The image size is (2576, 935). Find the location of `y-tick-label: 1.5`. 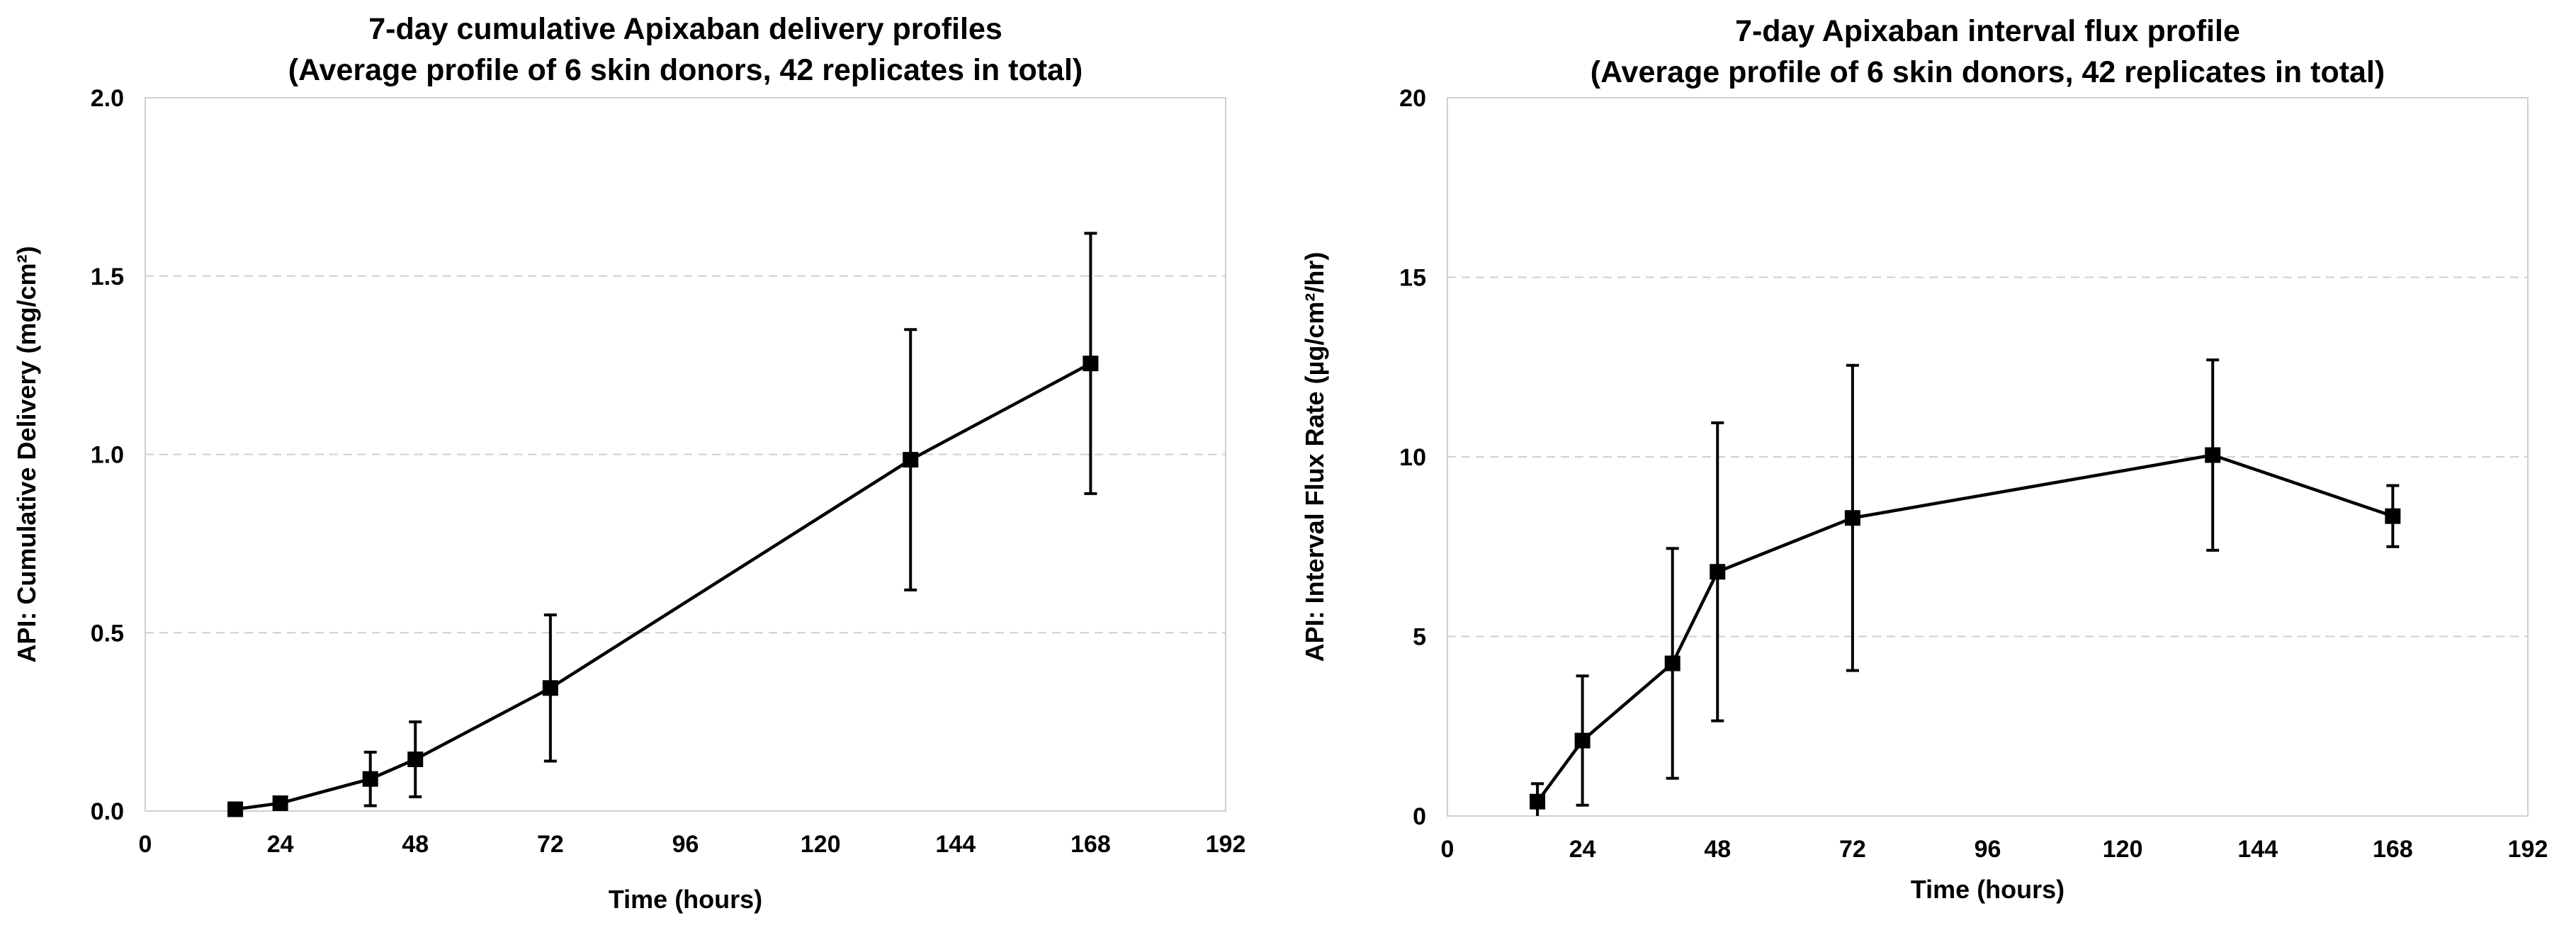

y-tick-label: 1.5 is located at coordinates (107, 277).